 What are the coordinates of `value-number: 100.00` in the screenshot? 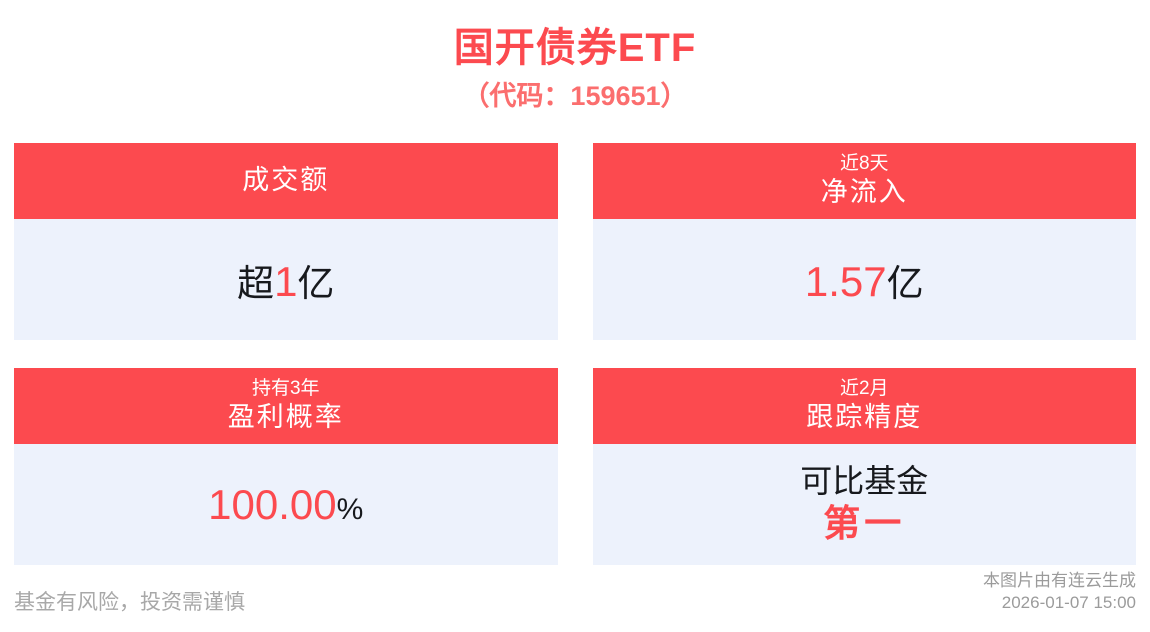 It's located at (272, 504).